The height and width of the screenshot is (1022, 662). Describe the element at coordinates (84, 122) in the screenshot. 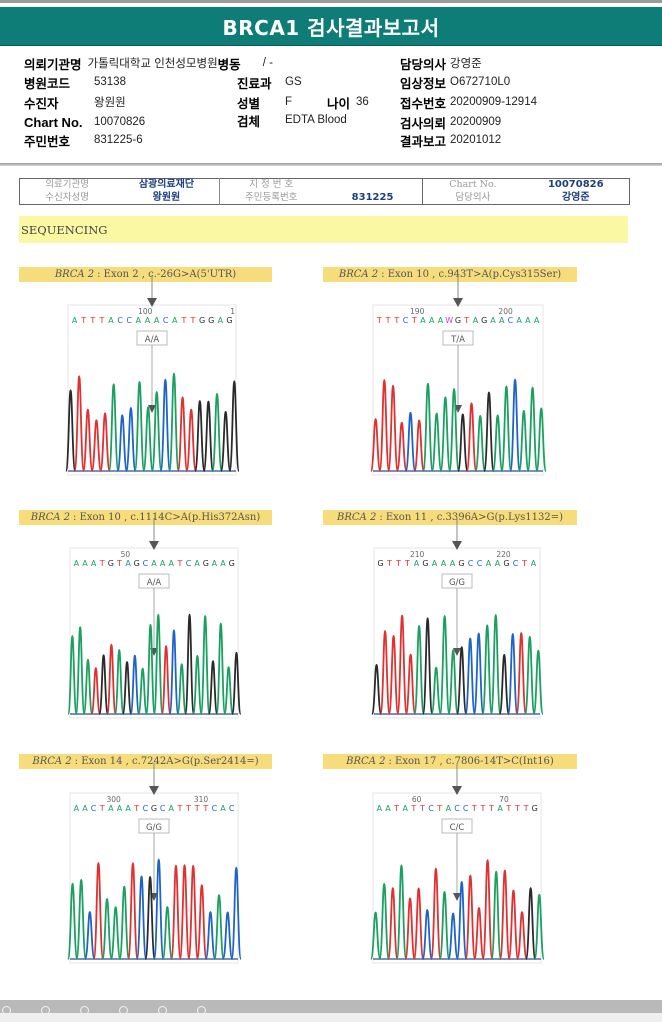

I see `field-chart-no: Chart No. 10070826` at that location.